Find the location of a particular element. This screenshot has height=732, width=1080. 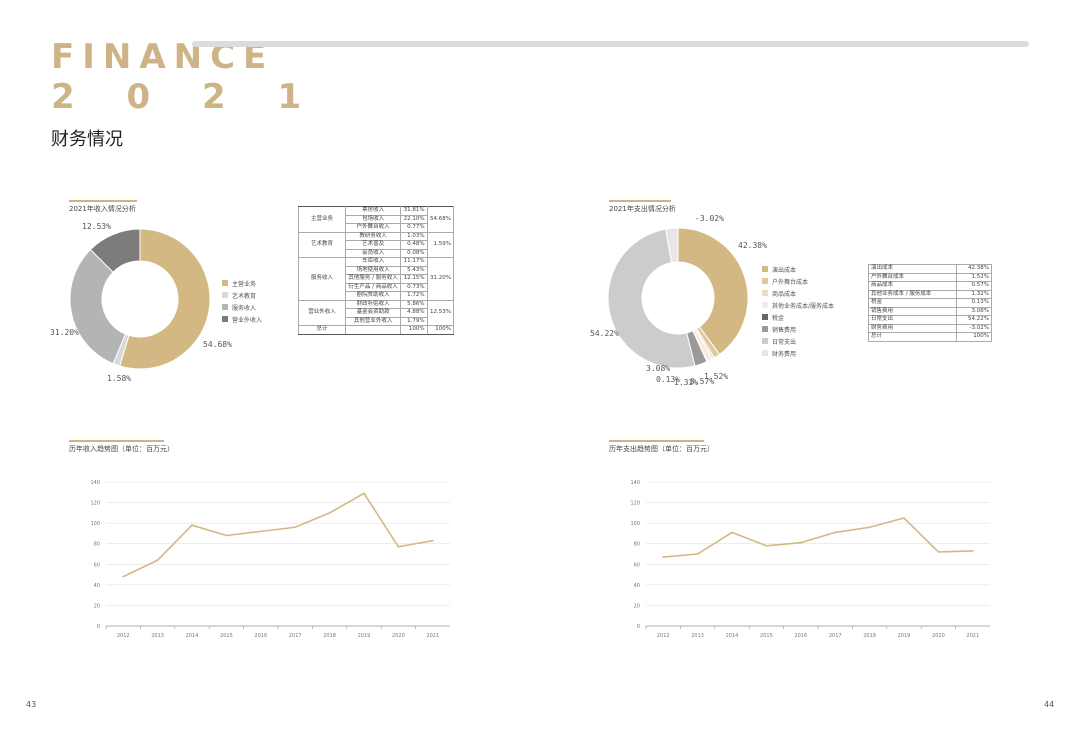

income-pct-cell: 11.17% is located at coordinates (414, 262).